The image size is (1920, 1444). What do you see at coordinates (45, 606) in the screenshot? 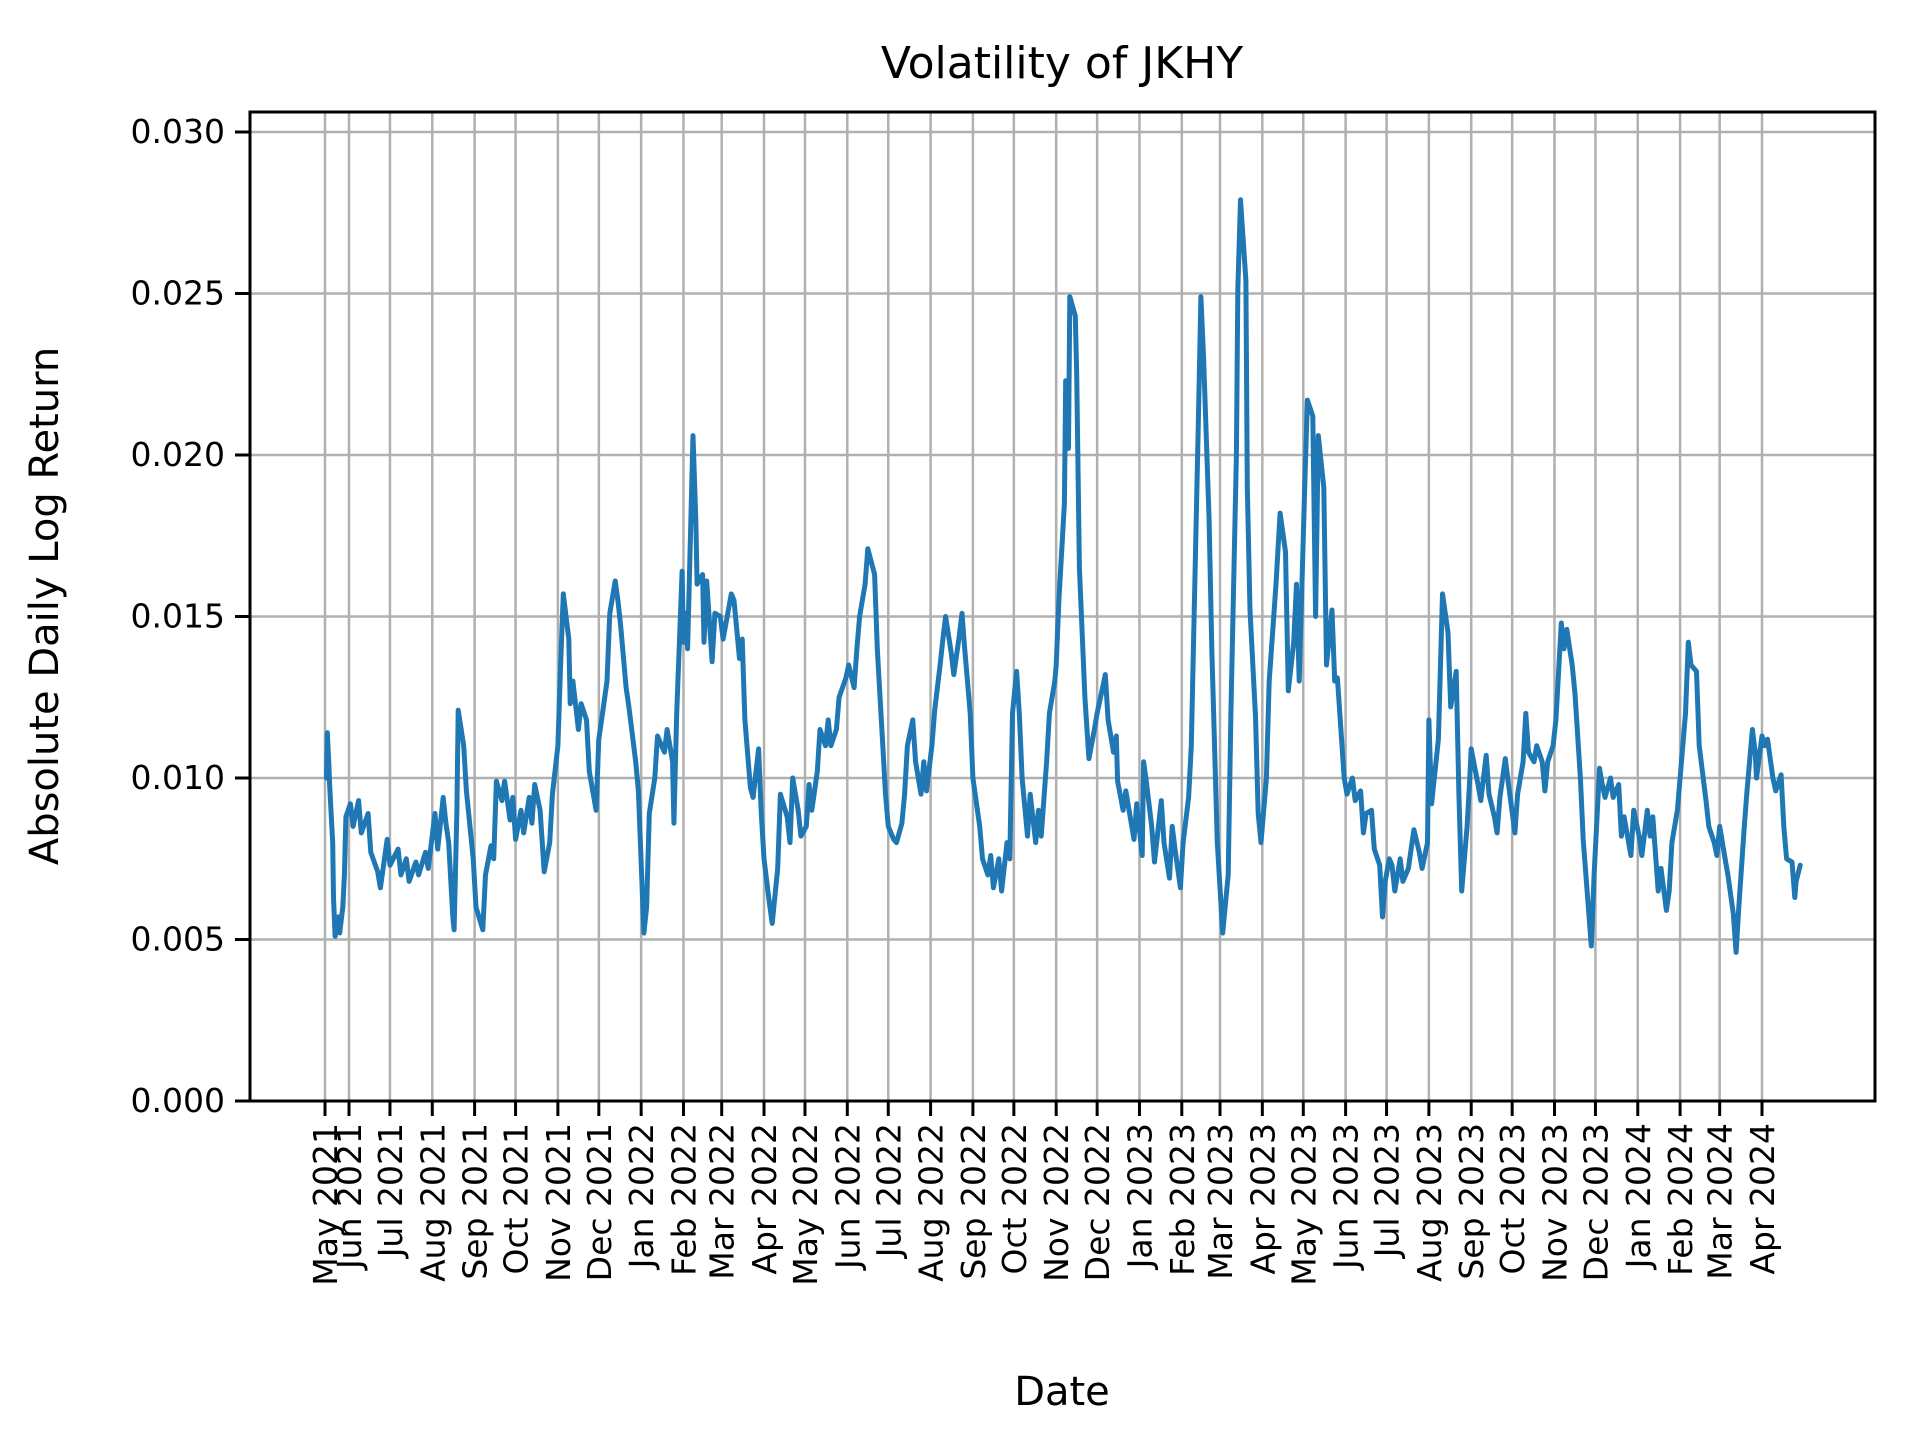
I see `y-axis-label: Absolute Daily Log Return` at bounding box center [45, 606].